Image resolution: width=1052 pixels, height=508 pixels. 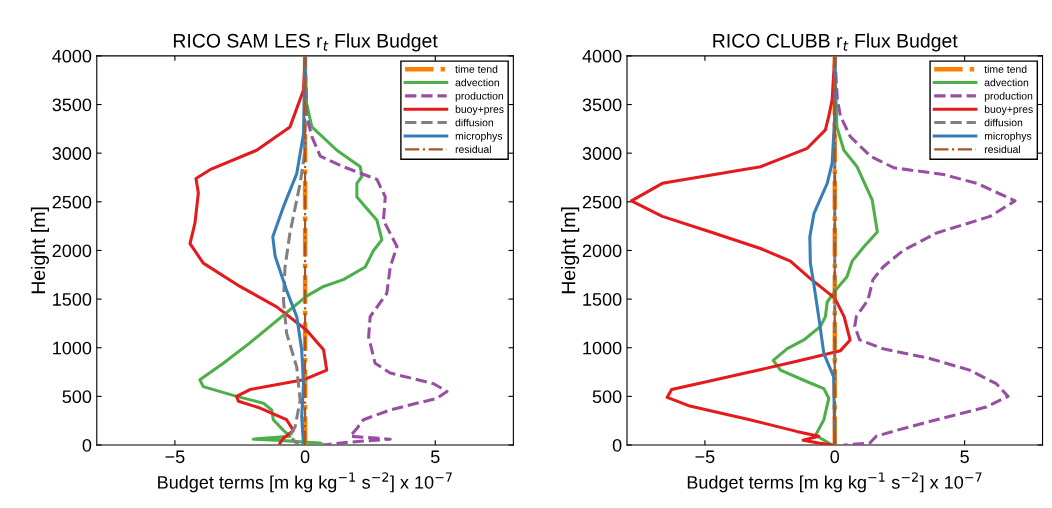 What do you see at coordinates (305, 42) in the screenshot?
I see `chart-title: RICO SAM LES r$_{t}$ Flux Budget` at bounding box center [305, 42].